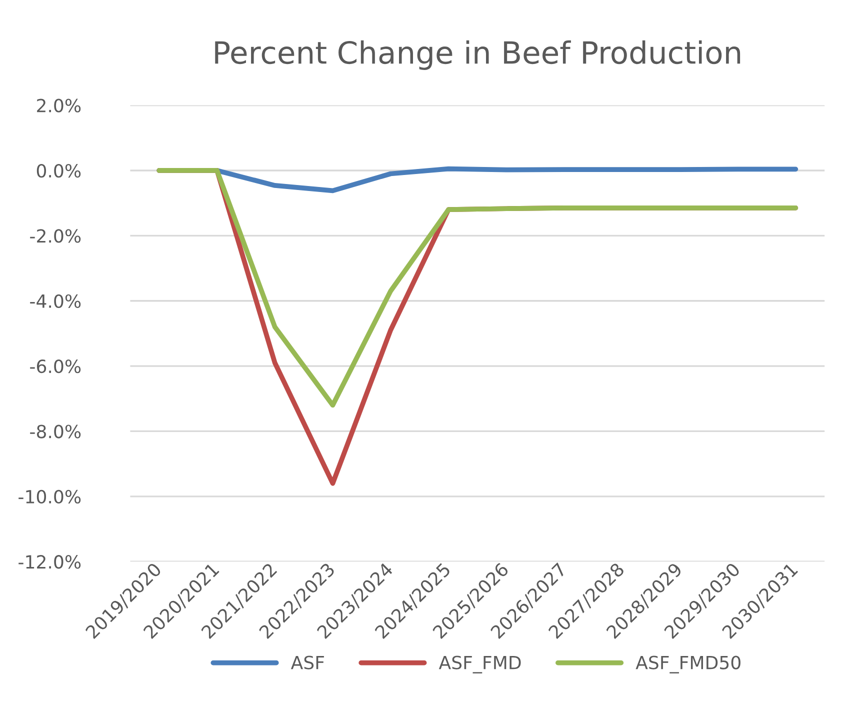 The height and width of the screenshot is (702, 868). Describe the element at coordinates (58, 171) in the screenshot. I see `y-tick-label: 0.0%` at that location.